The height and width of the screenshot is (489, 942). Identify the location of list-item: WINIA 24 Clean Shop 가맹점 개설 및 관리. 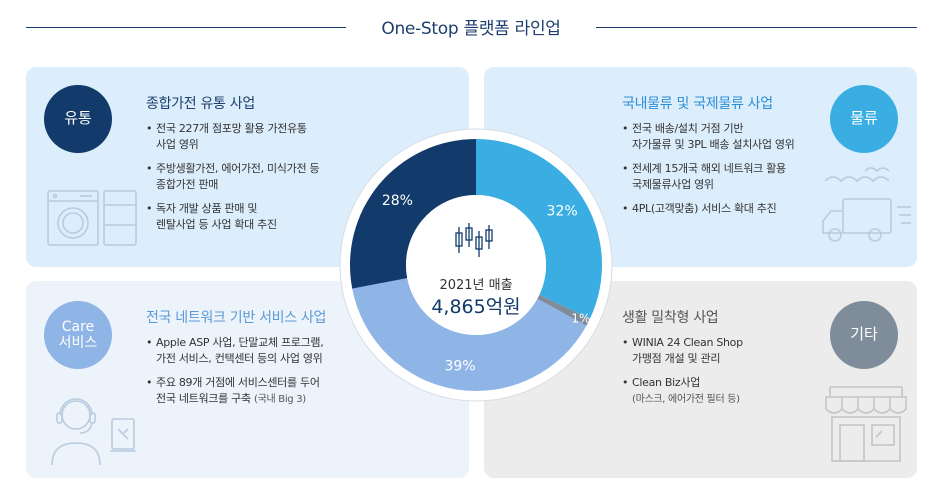
(722, 351).